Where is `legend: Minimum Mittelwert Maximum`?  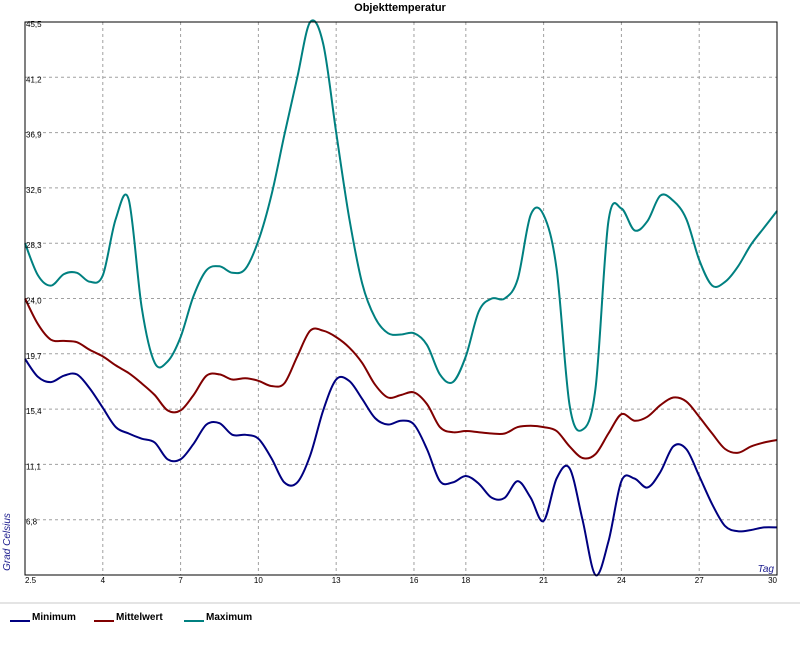
legend: Minimum Mittelwert Maximum is located at coordinates (131, 617).